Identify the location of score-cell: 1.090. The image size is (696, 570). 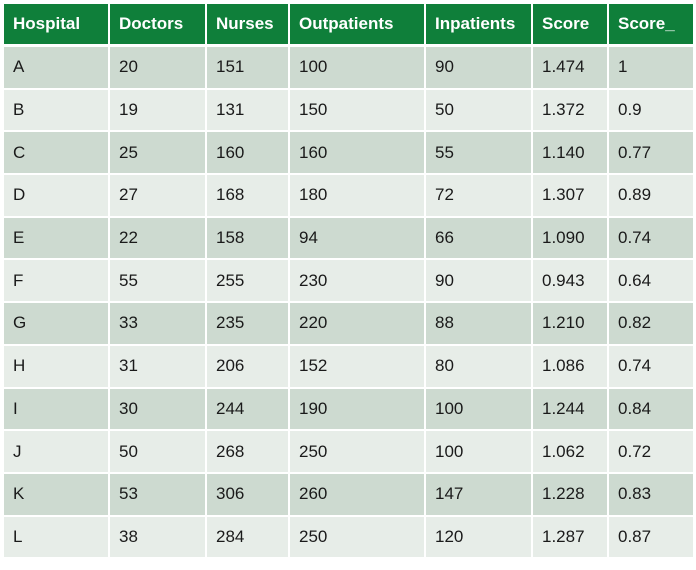
(571, 239).